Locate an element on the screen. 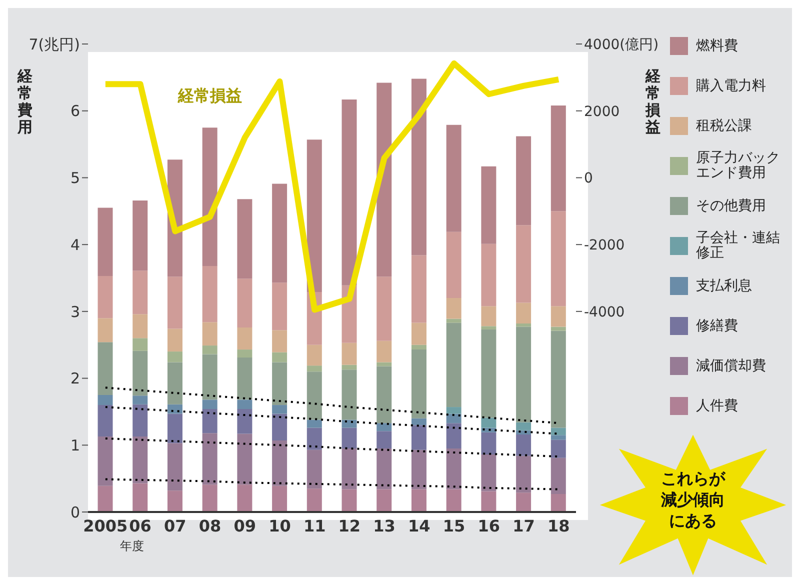 The image size is (800, 585). x-tick-label: 17 is located at coordinates (523, 526).